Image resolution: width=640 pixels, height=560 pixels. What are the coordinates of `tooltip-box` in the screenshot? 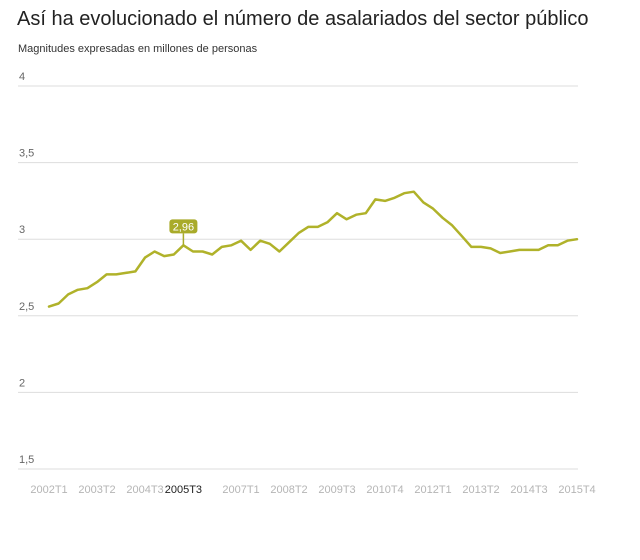 It's located at (183, 226).